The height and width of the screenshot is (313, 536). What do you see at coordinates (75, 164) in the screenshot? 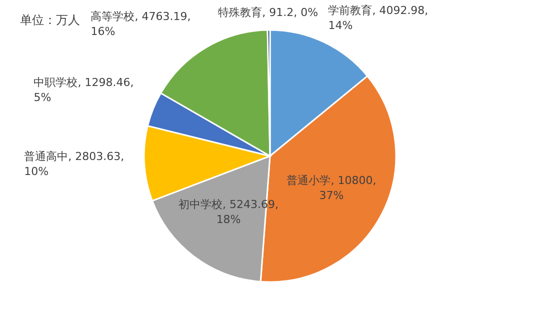
I see `slice-label: 普通高中, 2803.63, 10%` at bounding box center [75, 164].